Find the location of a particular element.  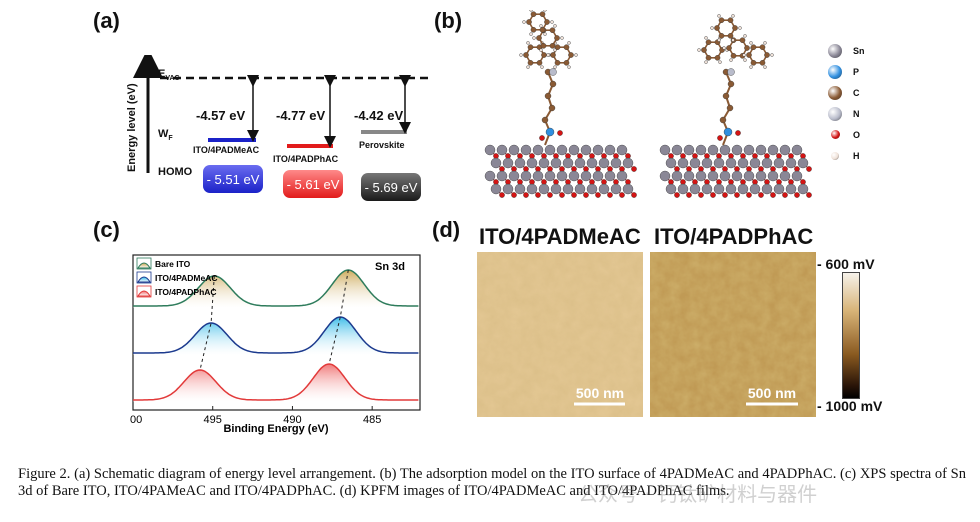

panel-d-label: (d) is located at coordinates (446, 229).